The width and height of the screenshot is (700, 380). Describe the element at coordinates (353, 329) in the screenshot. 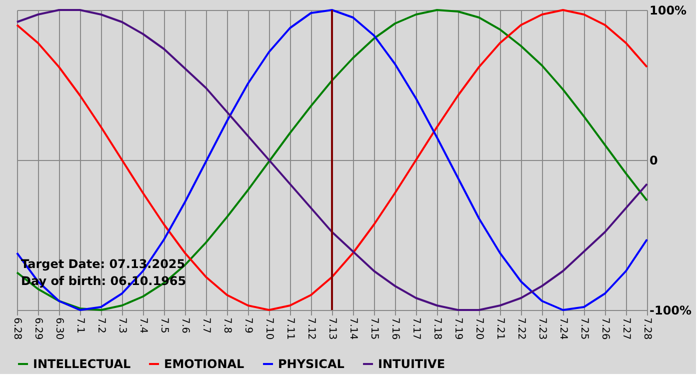

I see `x-tick-label: 7.14` at that location.